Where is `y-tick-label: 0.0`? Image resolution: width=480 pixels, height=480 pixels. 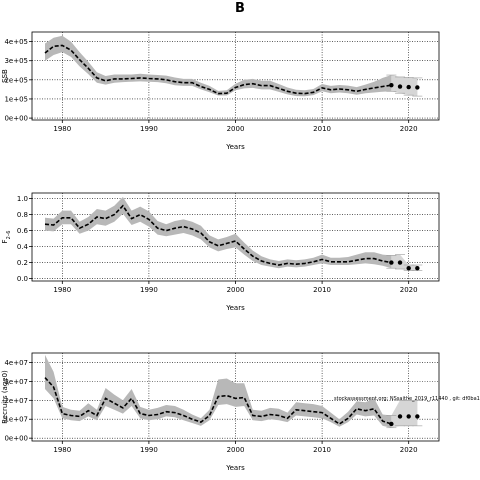 y-tick-label: 0.0 is located at coordinates (22, 279).